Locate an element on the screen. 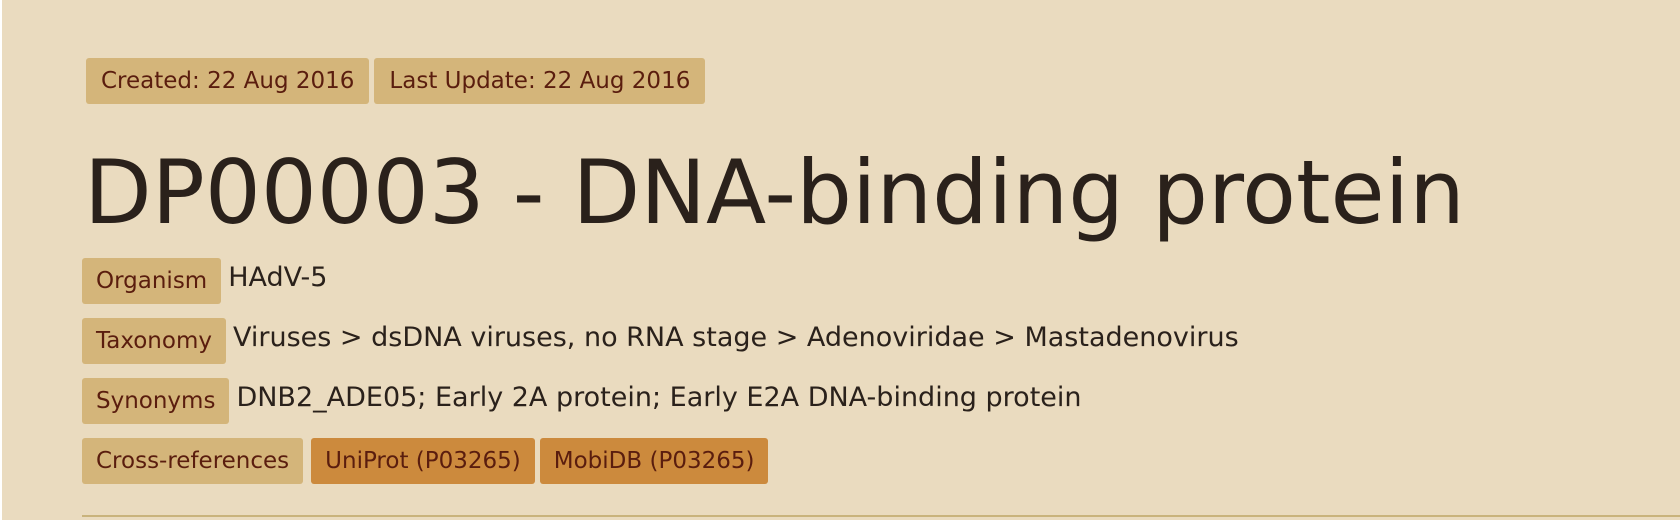  synonyms-label: Synonyms is located at coordinates (156, 401).